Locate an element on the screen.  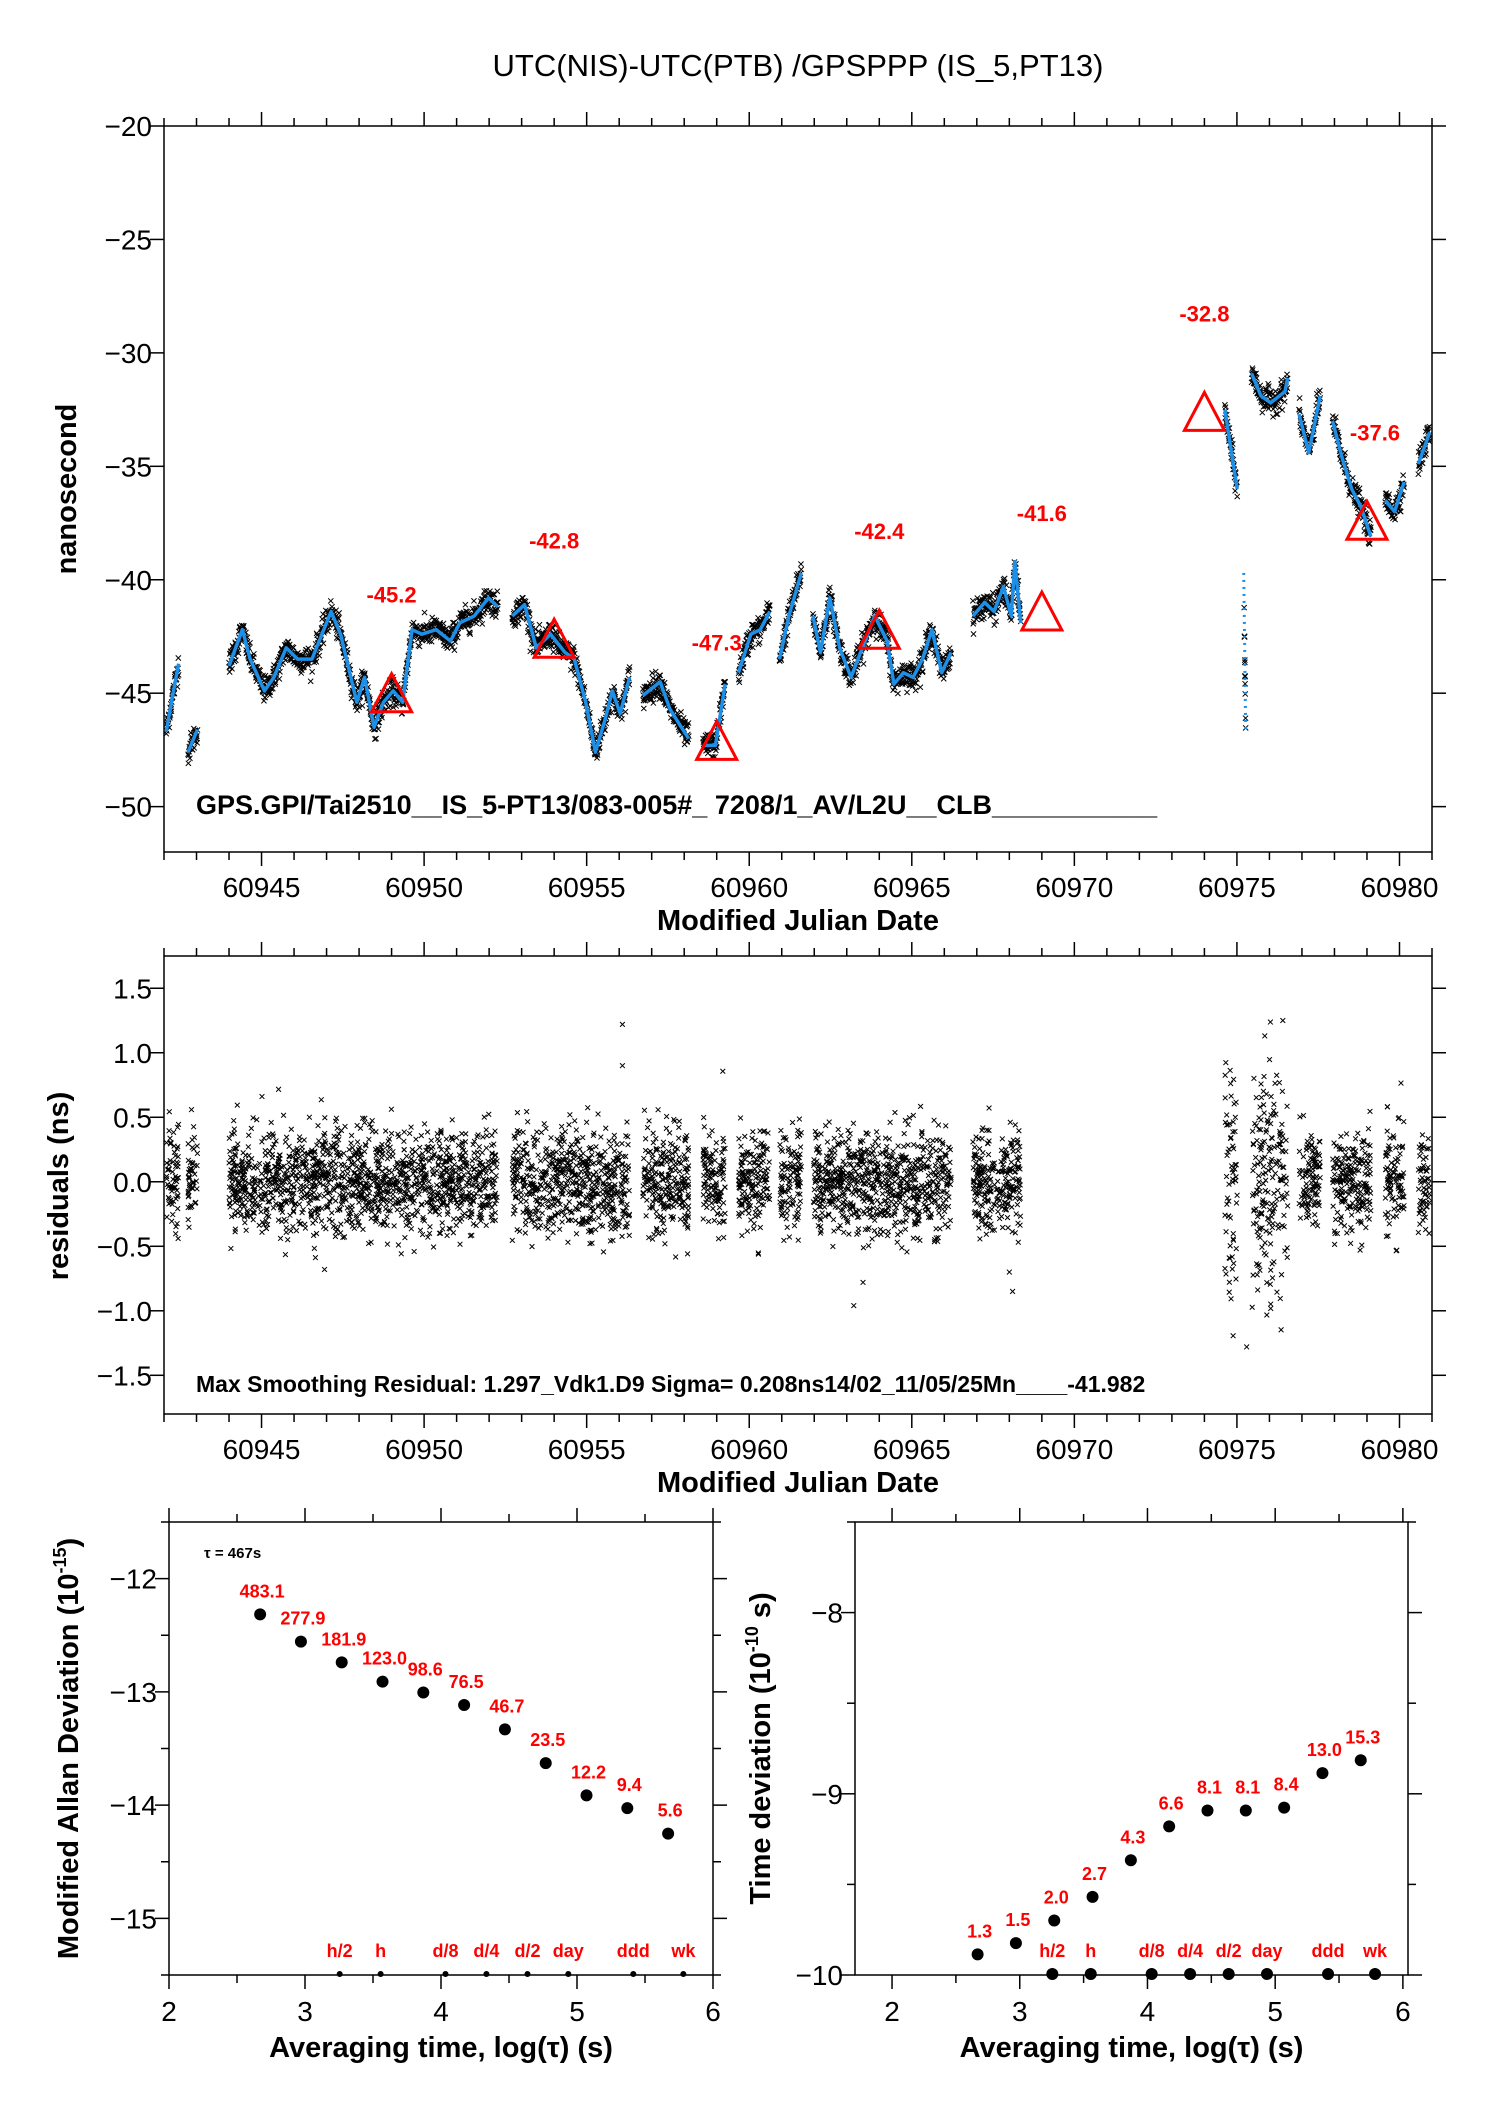
y-tick-label: 0.0 is located at coordinates (132, 1182).